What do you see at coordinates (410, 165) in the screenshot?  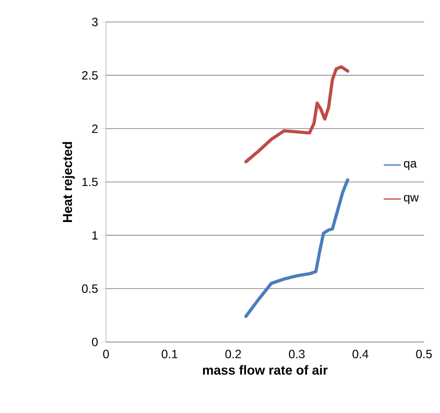 I see `legend-label: qa` at bounding box center [410, 165].